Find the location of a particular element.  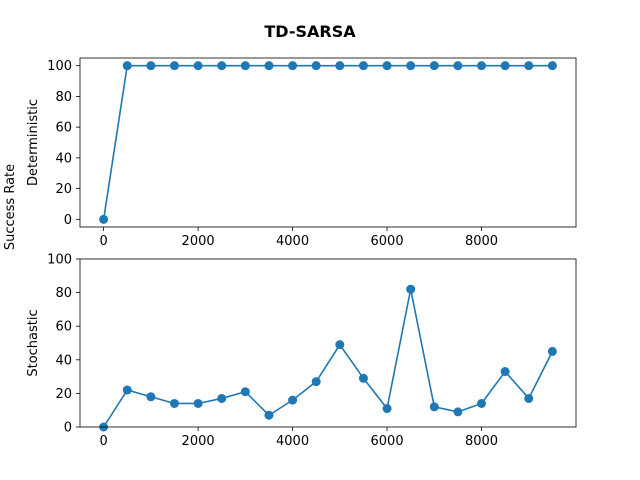

stochastic-y-tick-label: 60 is located at coordinates (63, 327).